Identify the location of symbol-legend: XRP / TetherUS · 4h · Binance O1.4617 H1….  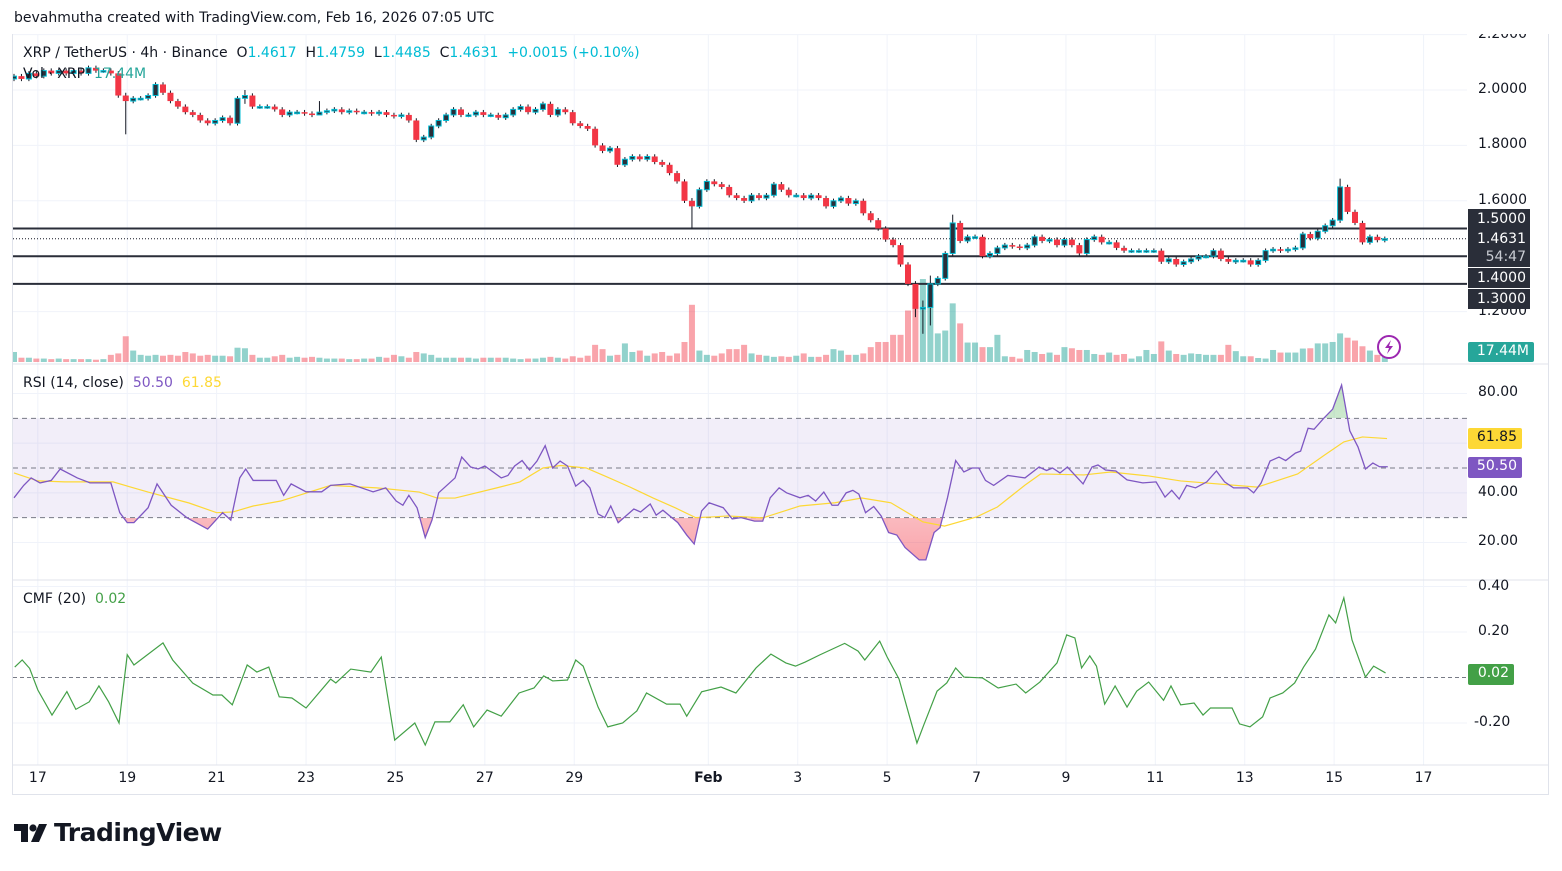
(331, 53).